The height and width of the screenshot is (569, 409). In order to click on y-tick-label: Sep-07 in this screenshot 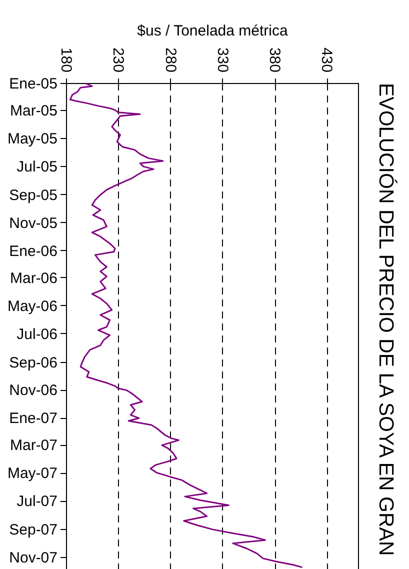, I will do `click(33, 530)`.